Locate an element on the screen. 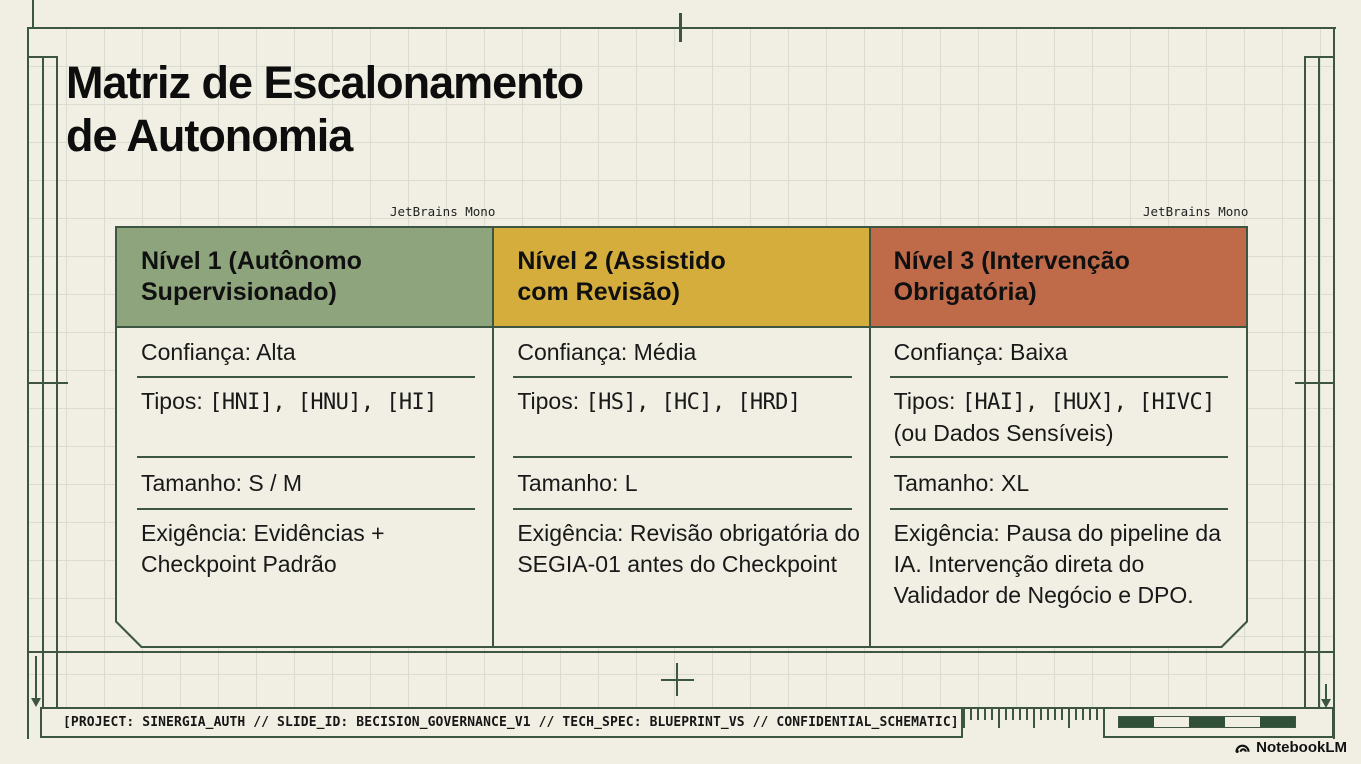 This screenshot has width=1361, height=764. page-title: Matriz de Escalonamento de Autonomia is located at coordinates (325, 109).